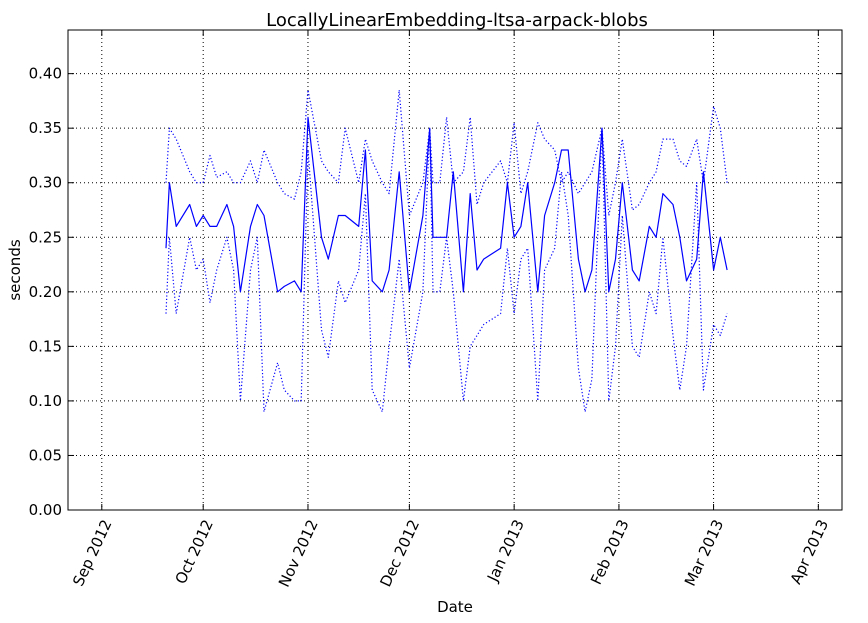 The image size is (868, 623). I want to click on y-tick-labels: 0.00 0.05 0.10 0.15 0.20 0.25 0.30 0.35 0.40, so click(45, 292).